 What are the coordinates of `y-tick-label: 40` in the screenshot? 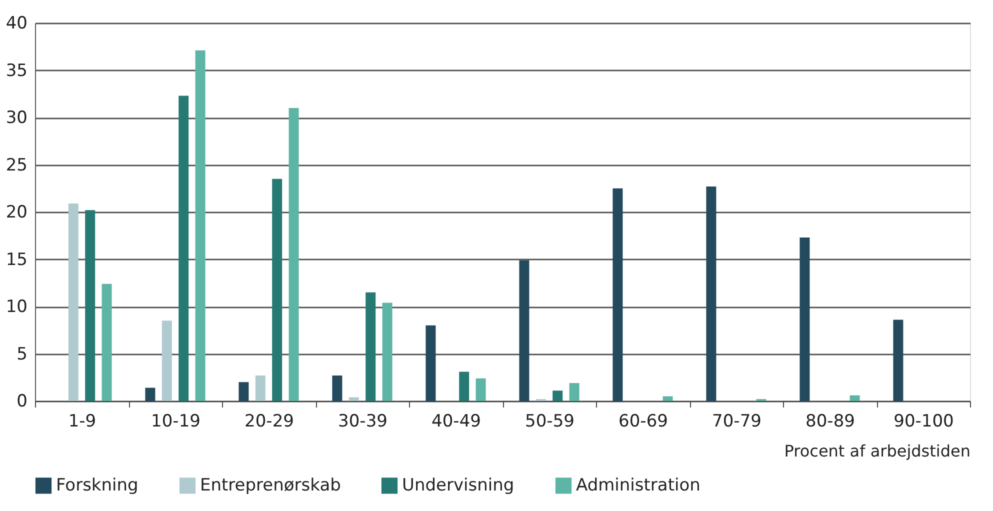 It's located at (17, 24).